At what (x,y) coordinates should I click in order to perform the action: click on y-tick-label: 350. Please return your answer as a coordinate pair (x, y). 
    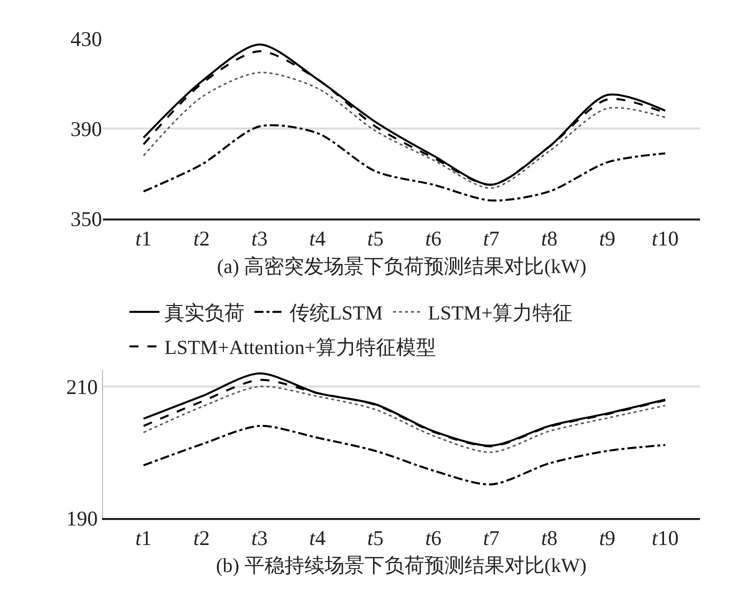
    Looking at the image, I should click on (86, 218).